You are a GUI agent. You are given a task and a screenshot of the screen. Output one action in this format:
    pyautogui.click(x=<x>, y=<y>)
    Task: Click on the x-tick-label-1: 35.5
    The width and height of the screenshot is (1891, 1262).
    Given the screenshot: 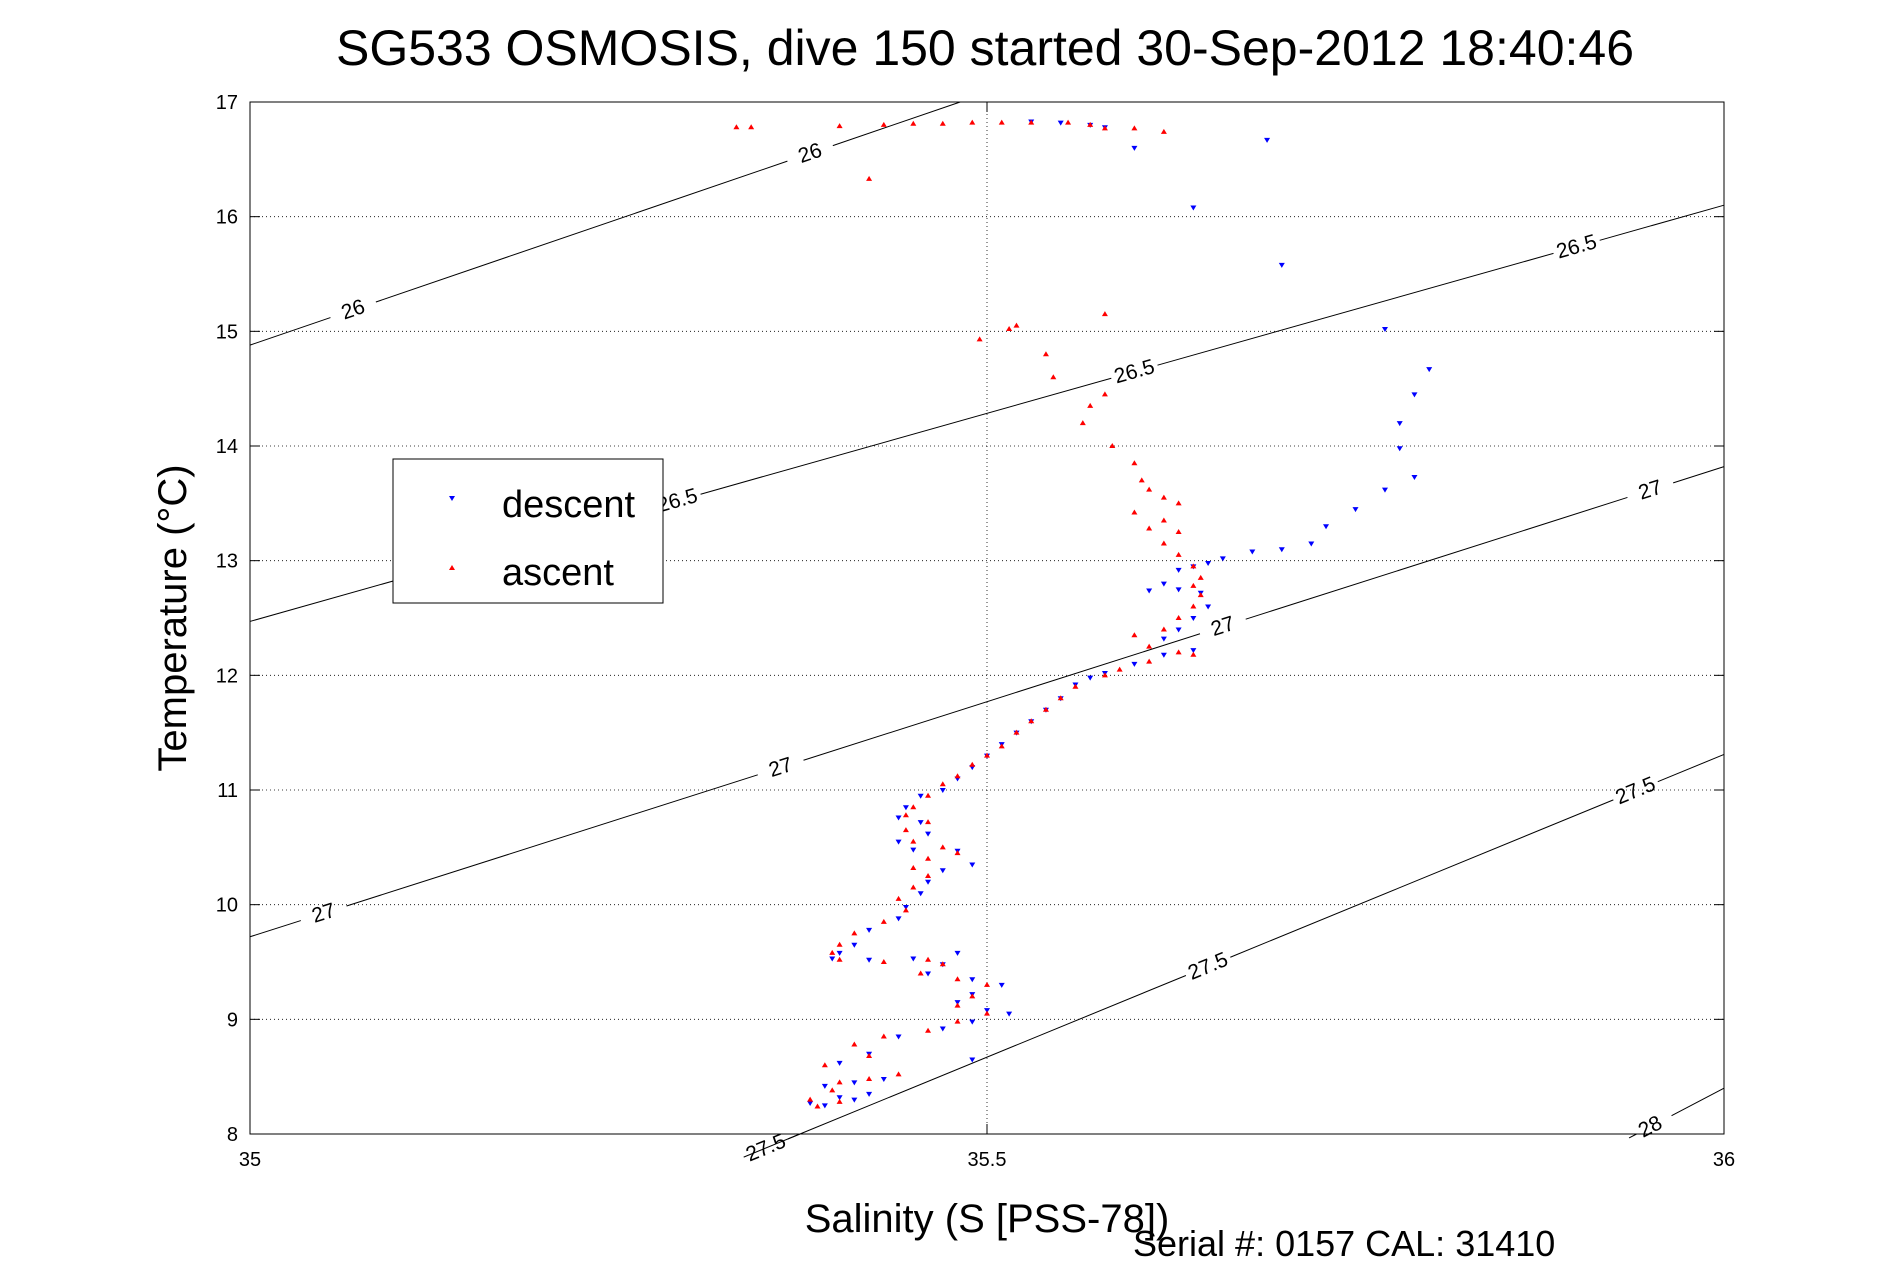 What is the action you would take?
    pyautogui.click(x=987, y=1160)
    